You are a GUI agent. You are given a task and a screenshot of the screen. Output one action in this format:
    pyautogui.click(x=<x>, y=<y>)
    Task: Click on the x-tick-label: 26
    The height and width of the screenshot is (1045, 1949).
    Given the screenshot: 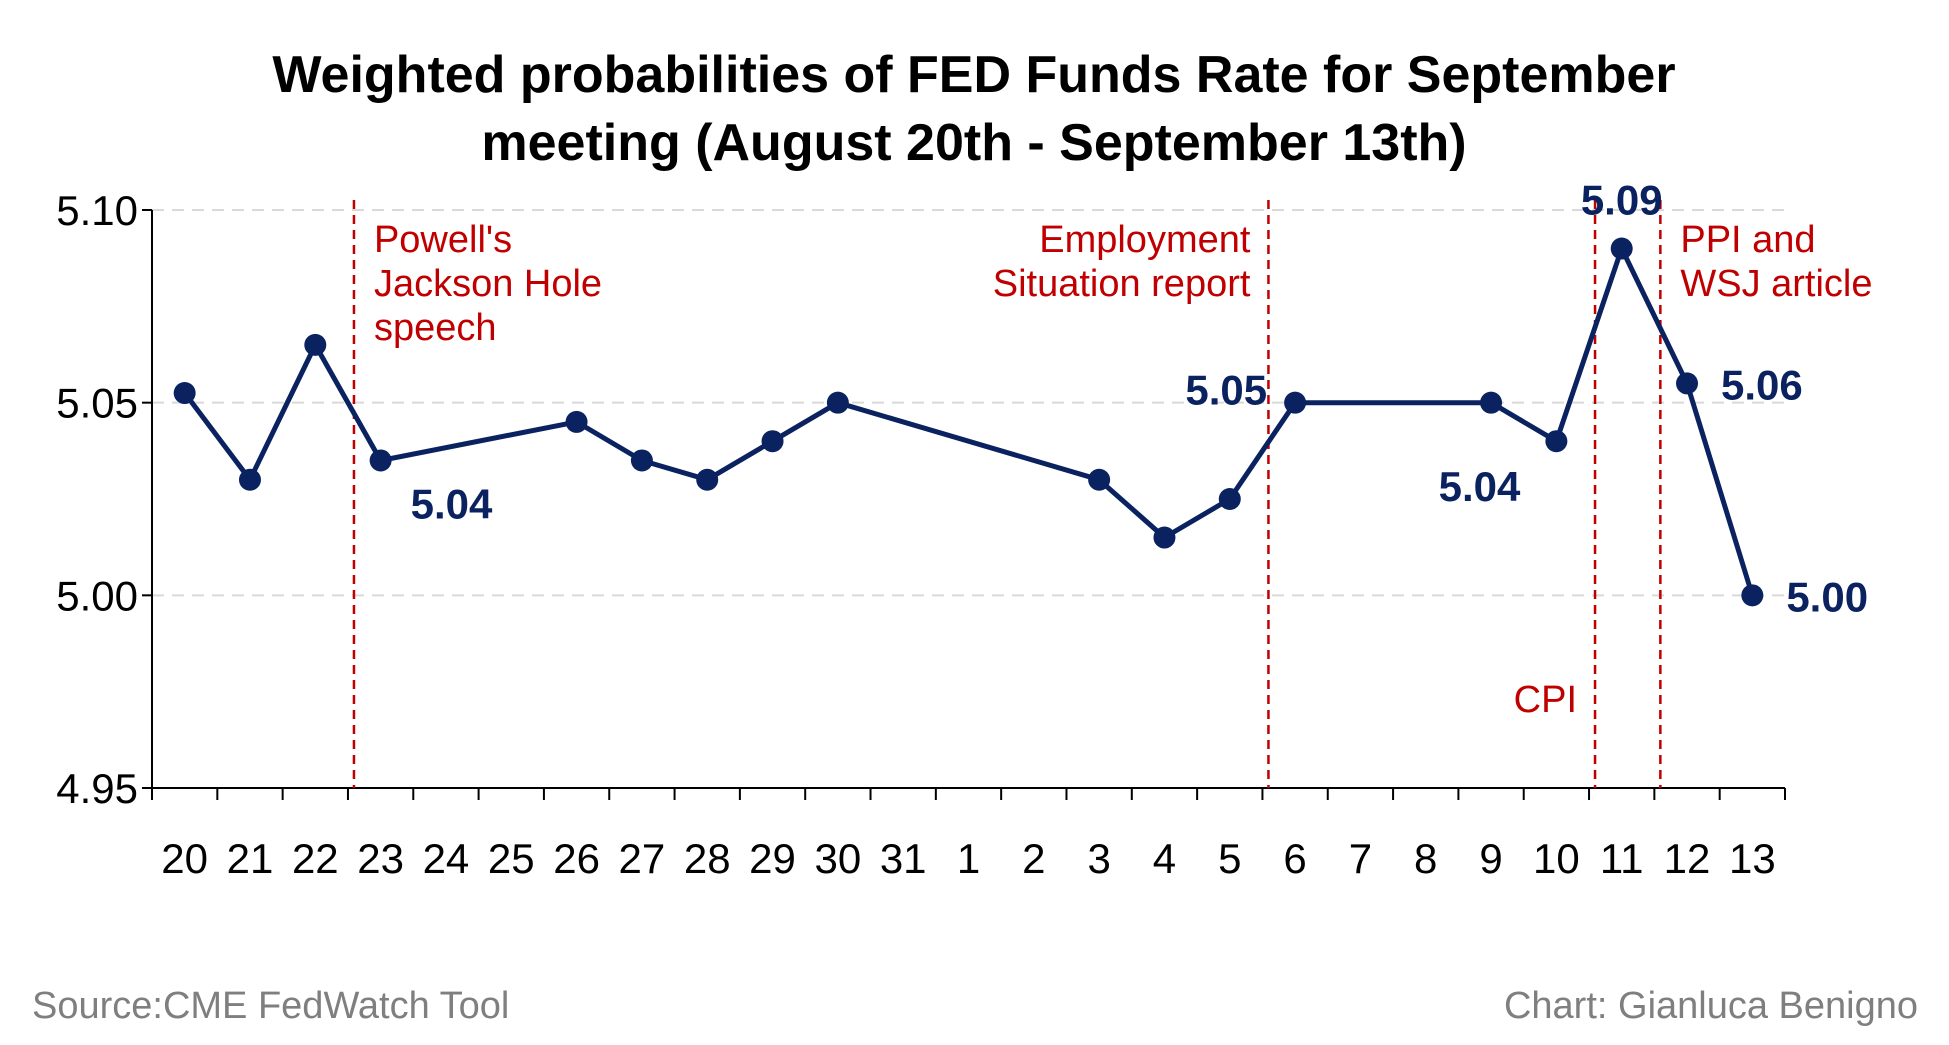 What is the action you would take?
    pyautogui.click(x=576, y=858)
    